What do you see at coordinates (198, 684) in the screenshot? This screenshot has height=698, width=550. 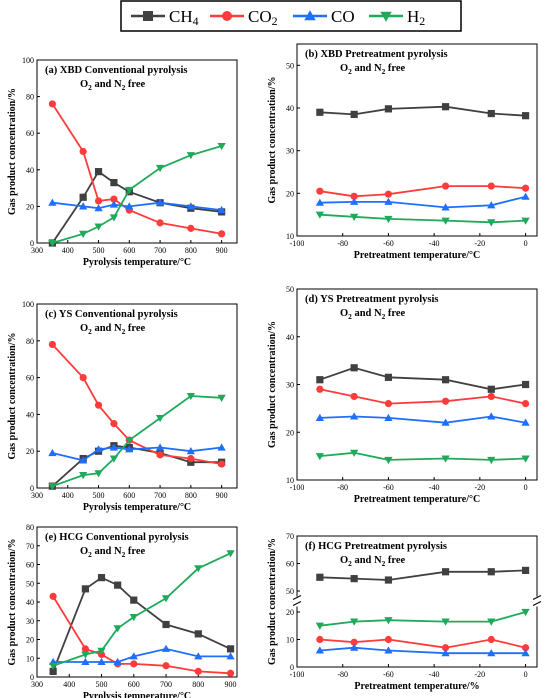 I see `x-tick-label: 800` at bounding box center [198, 684].